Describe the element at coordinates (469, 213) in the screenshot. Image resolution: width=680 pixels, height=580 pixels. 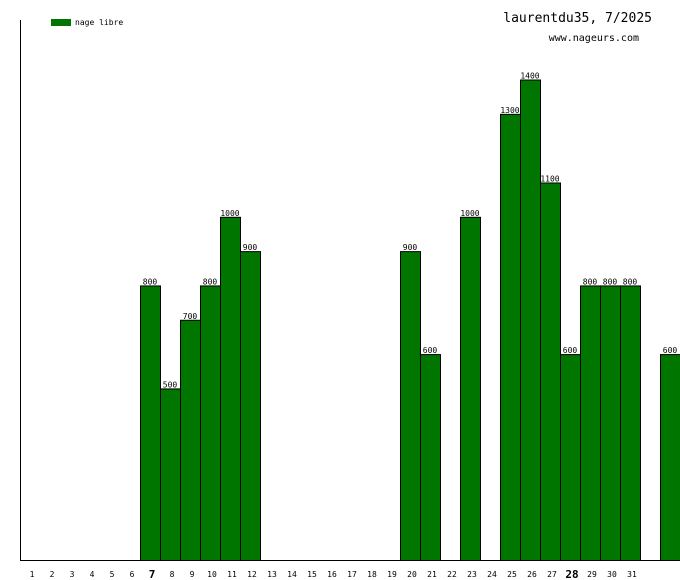
I see `value-label-day-20: 1000` at that location.